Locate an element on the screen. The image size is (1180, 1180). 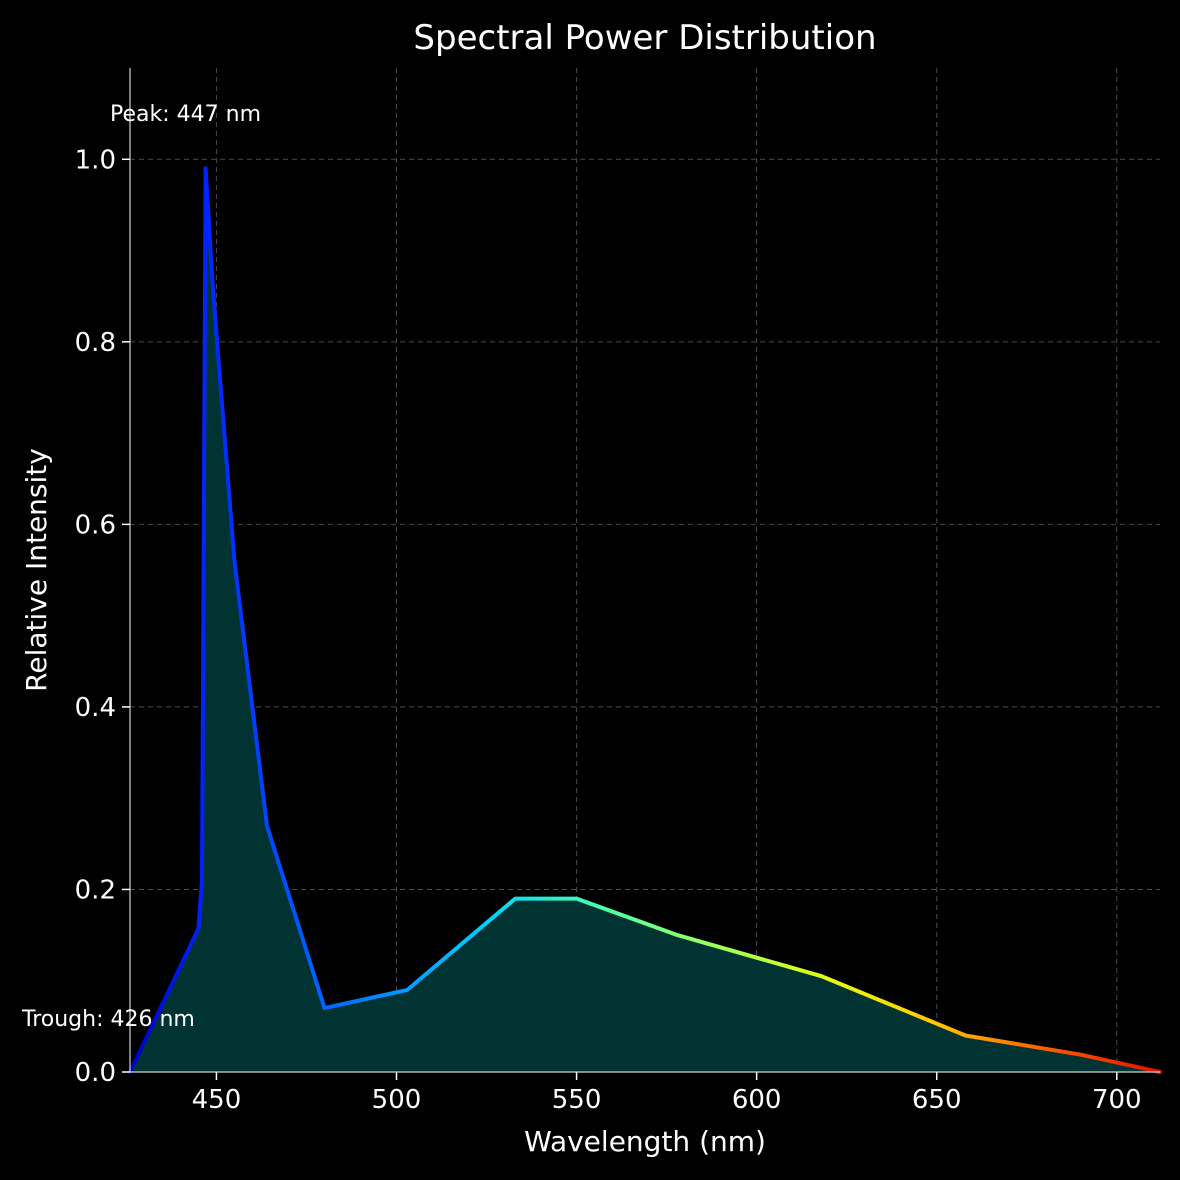
y-tick-label: 0.6 is located at coordinates (95, 525).